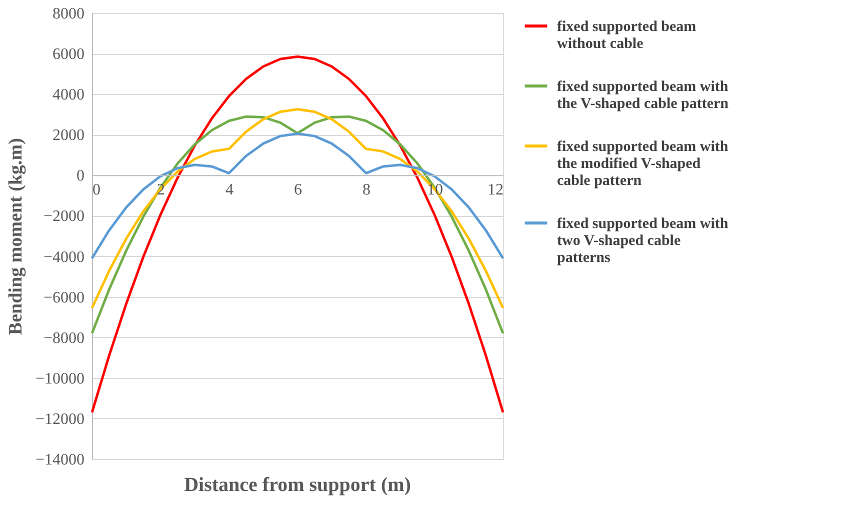 The height and width of the screenshot is (508, 858). What do you see at coordinates (366, 190) in the screenshot?
I see `x-tick-label: 8` at bounding box center [366, 190].